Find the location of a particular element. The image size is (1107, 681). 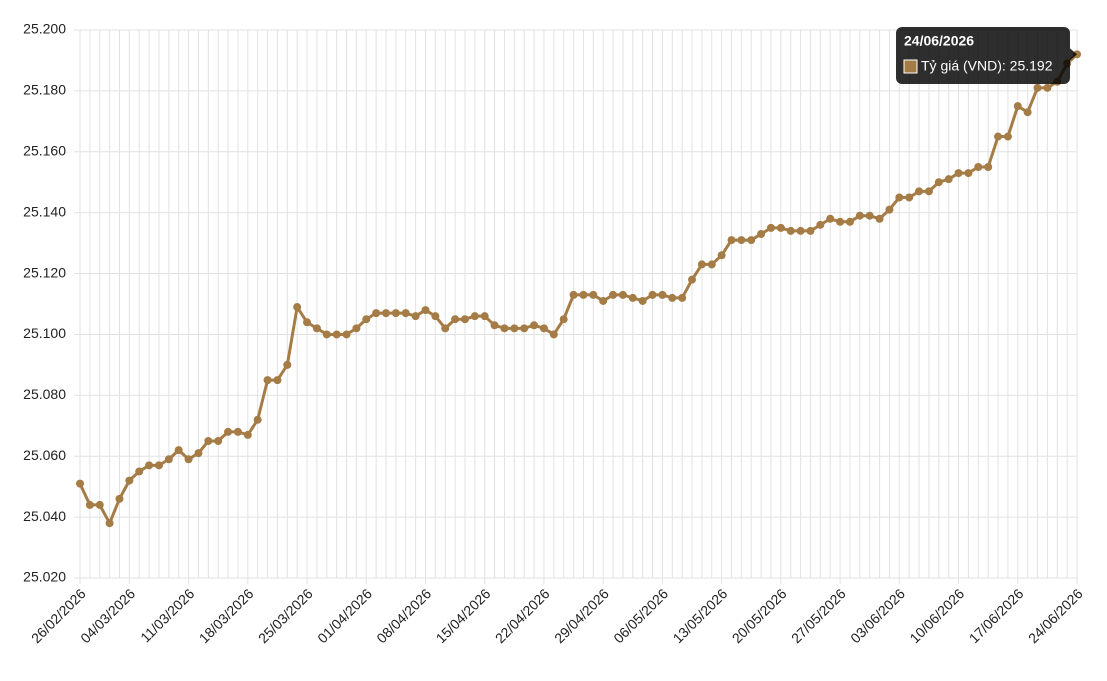

x-tick-label: 25/03/2026 is located at coordinates (285, 615).